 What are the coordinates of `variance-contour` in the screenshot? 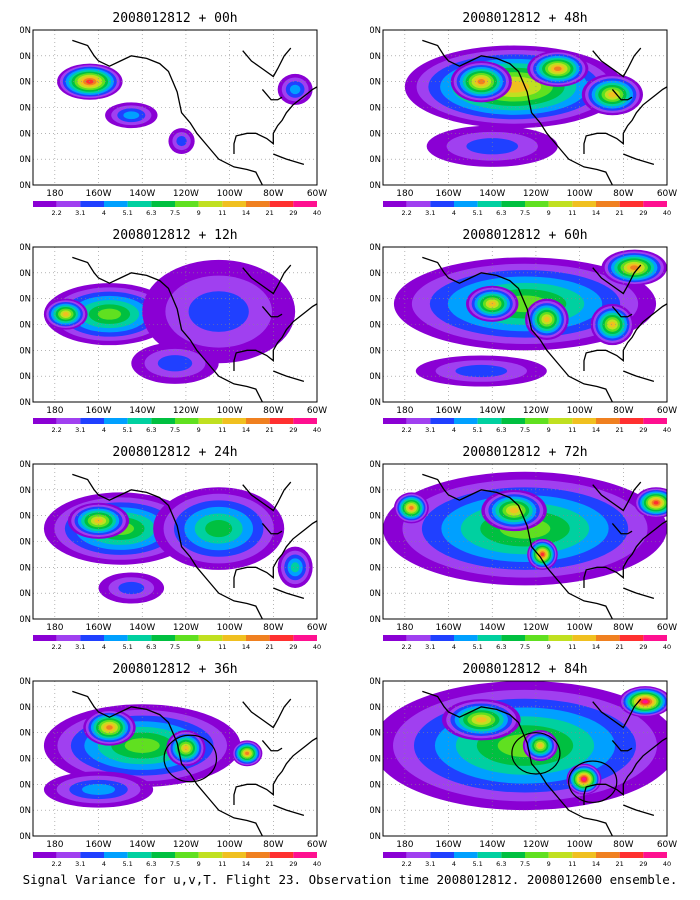 It's located at (481, 82).